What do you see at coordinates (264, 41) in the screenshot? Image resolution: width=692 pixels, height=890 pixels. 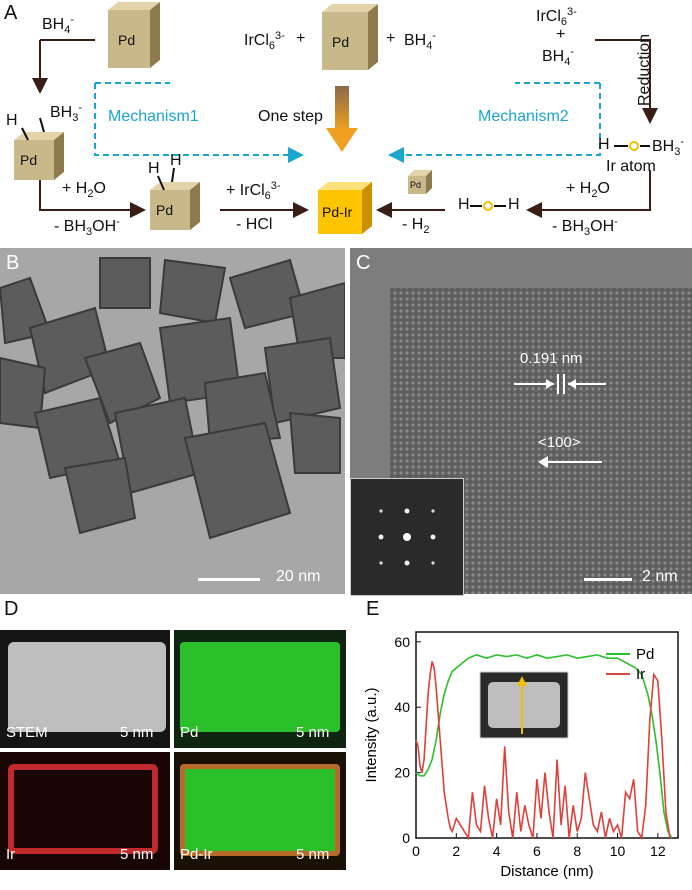 I see `ircl6-top: IrCl63-` at bounding box center [264, 41].